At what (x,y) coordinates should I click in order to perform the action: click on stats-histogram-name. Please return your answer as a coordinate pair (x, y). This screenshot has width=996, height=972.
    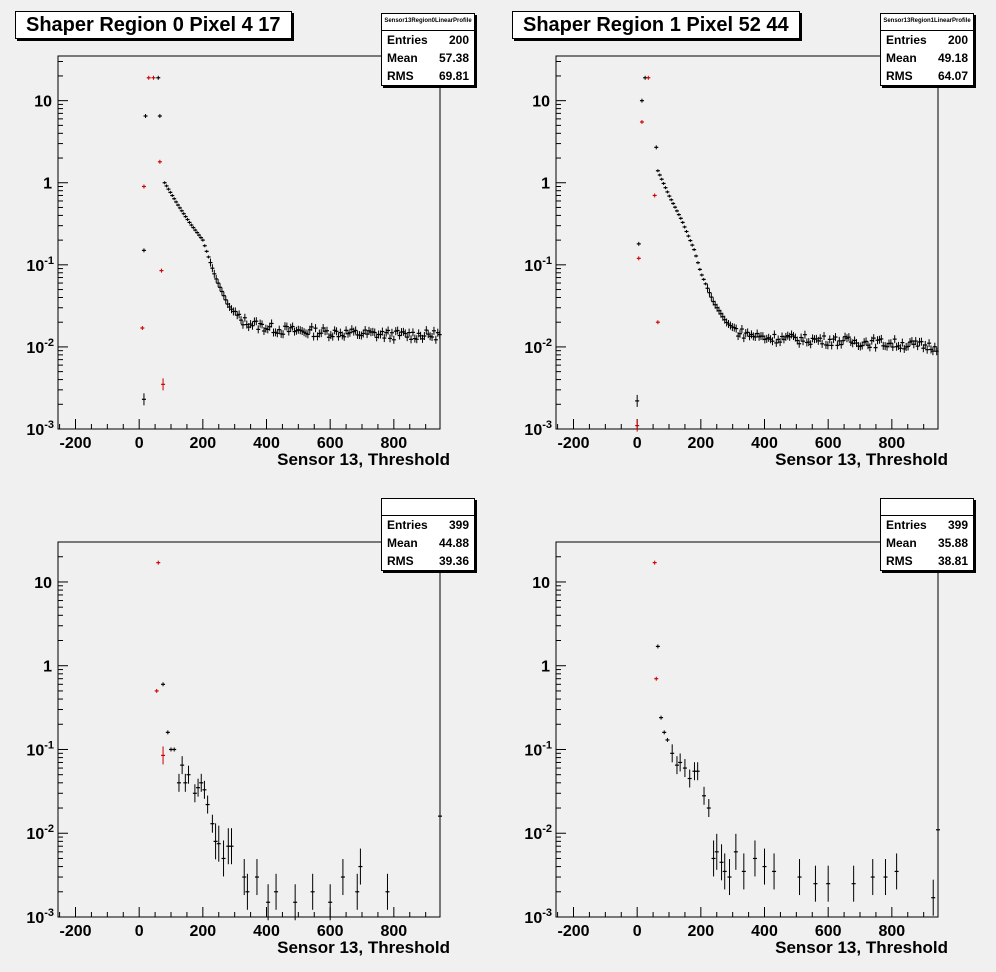
    Looking at the image, I should click on (927, 507).